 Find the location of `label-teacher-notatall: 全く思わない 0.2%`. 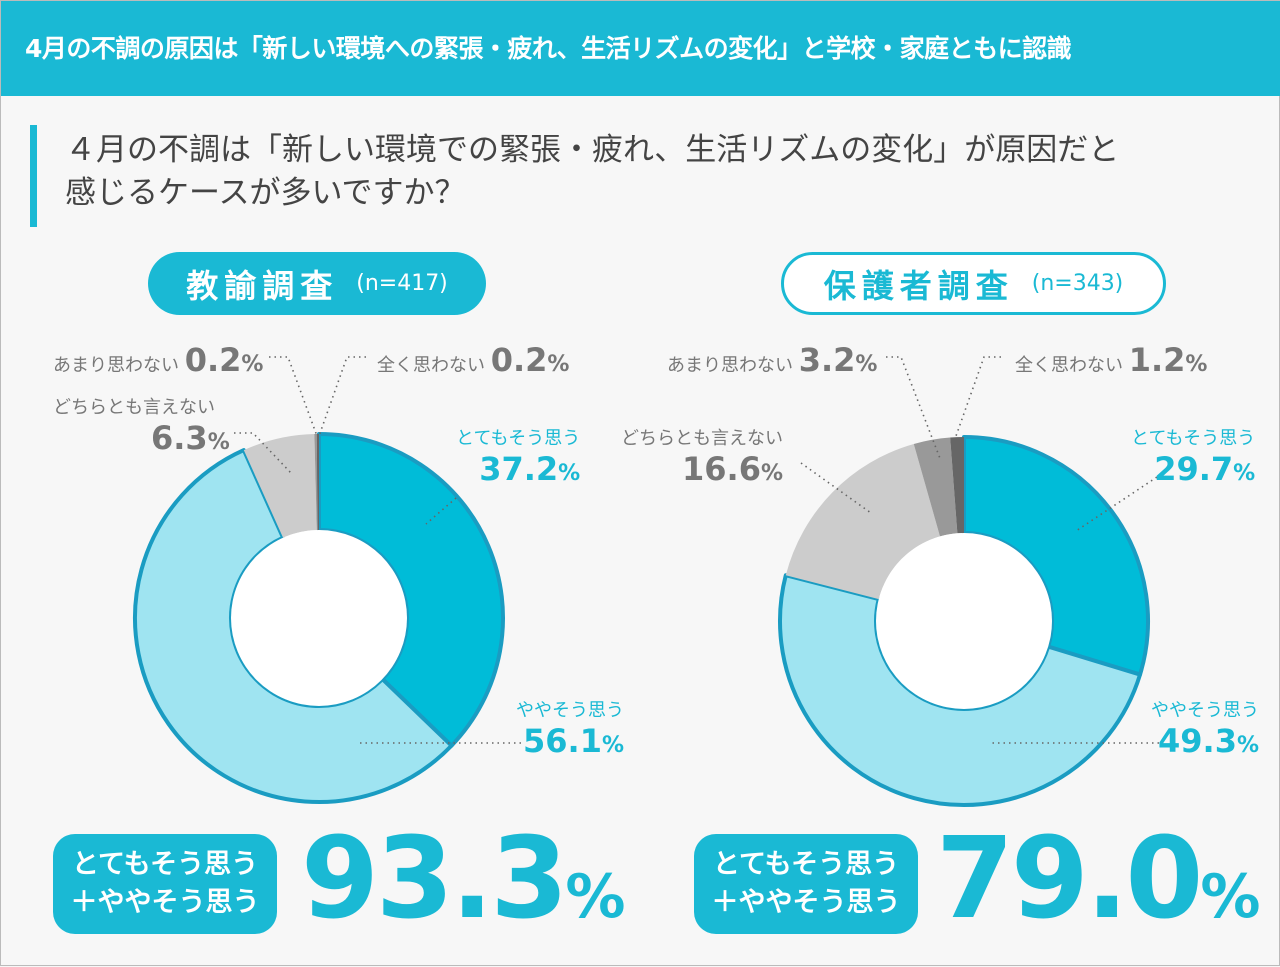

label-teacher-notatall: 全く思わない 0.2% is located at coordinates (473, 360).